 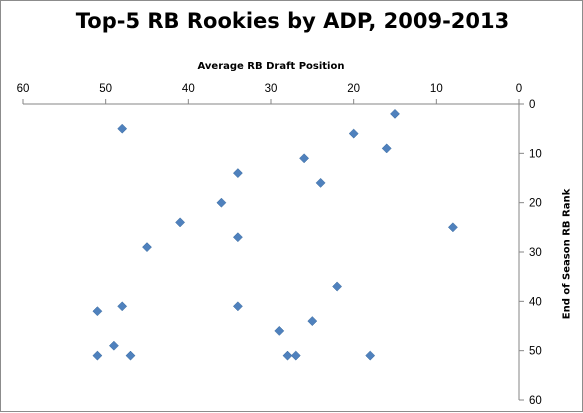 I want to click on y-tick-label: 60, so click(x=535, y=401).